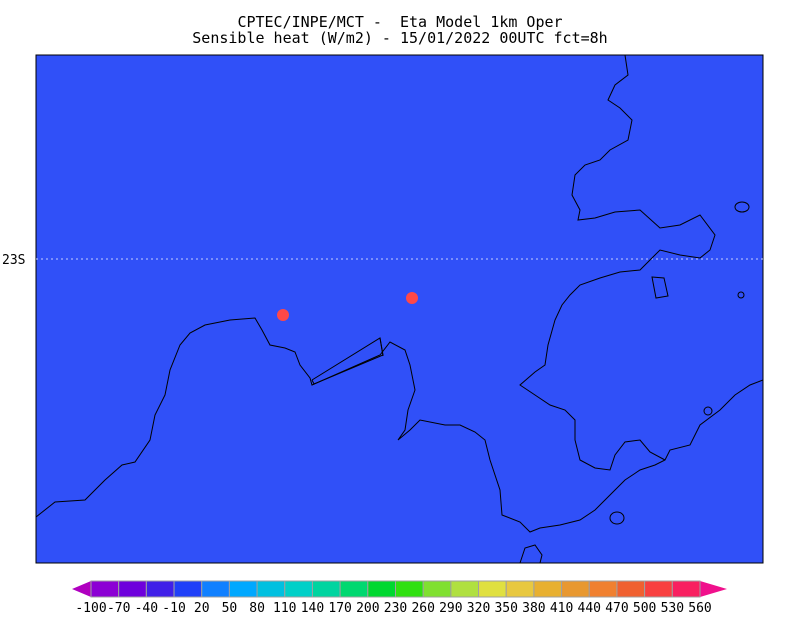  What do you see at coordinates (533, 608) in the screenshot?
I see `colorbar-tick-label: 380` at bounding box center [533, 608].